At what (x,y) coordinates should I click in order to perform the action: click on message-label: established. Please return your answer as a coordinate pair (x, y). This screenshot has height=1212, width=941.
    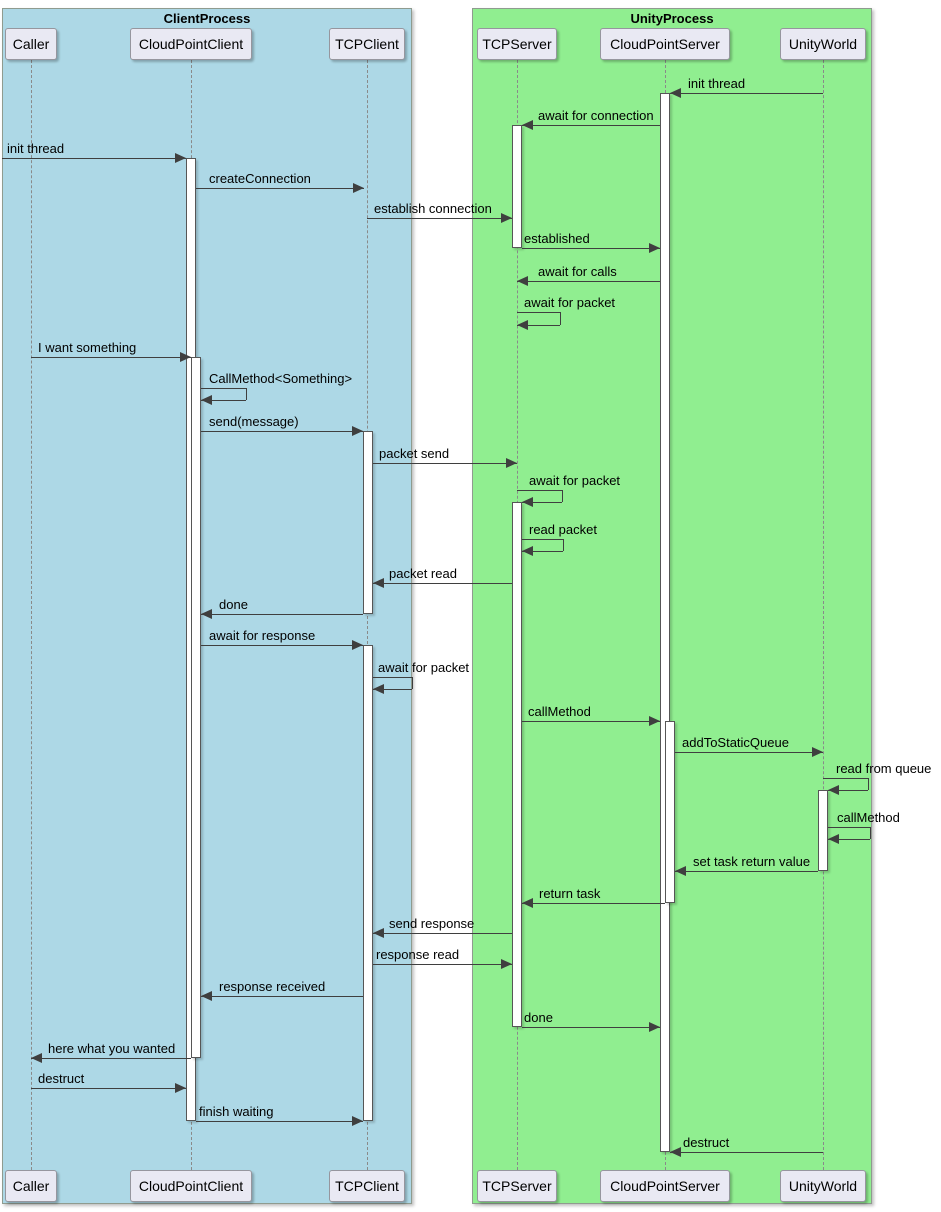
    Looking at the image, I should click on (557, 238).